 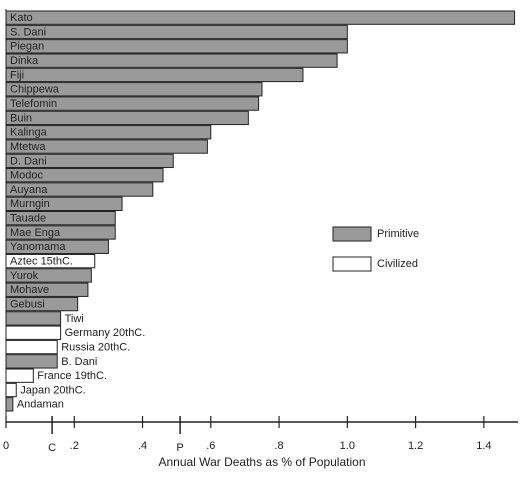 I want to click on bar-label: France 19thC., so click(x=72, y=376).